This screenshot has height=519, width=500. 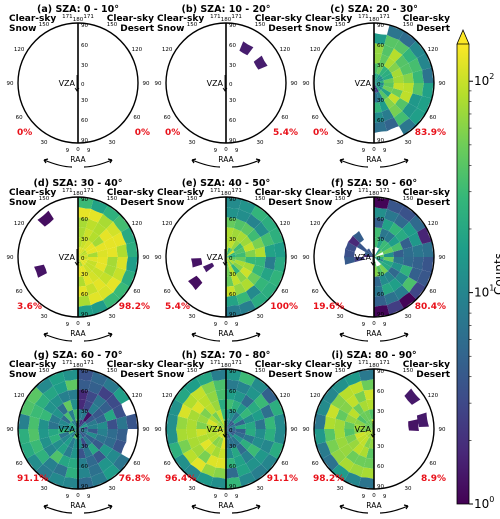 I want to click on raa-tick-label: 0, so click(x=78, y=324).